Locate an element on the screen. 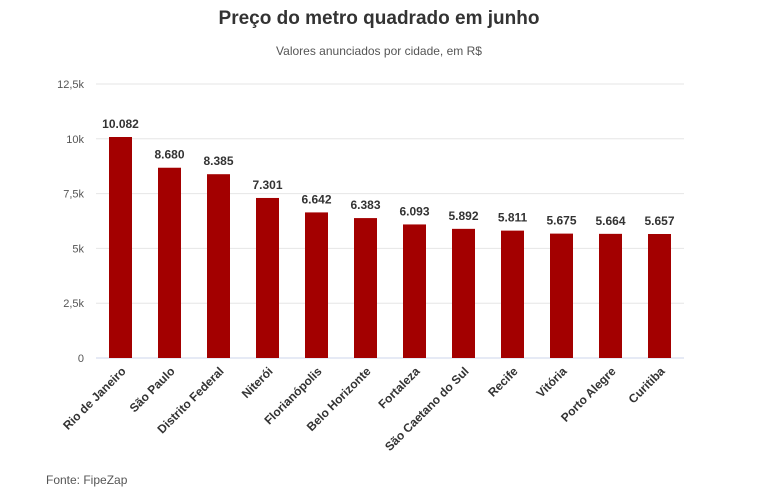  x-tick-label: Vitória is located at coordinates (551, 382).